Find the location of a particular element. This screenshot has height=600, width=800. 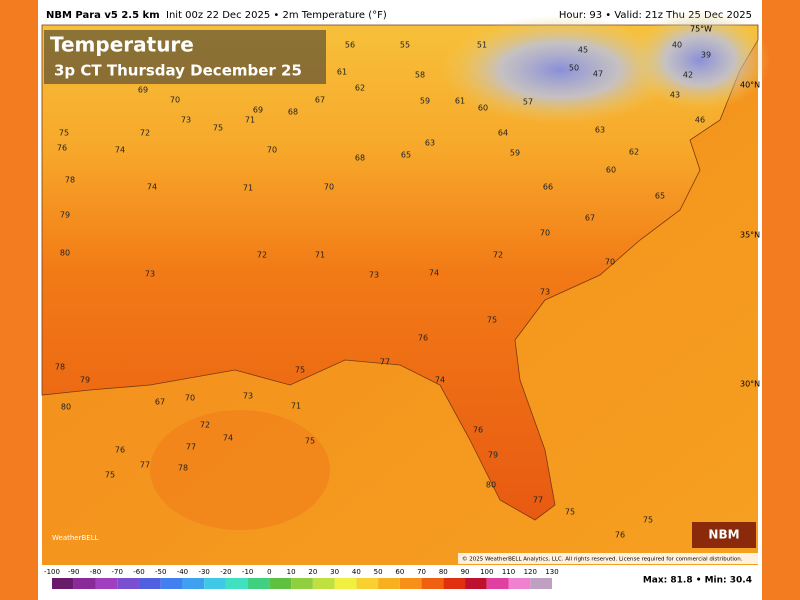

lon-label: 75°W is located at coordinates (701, 29).